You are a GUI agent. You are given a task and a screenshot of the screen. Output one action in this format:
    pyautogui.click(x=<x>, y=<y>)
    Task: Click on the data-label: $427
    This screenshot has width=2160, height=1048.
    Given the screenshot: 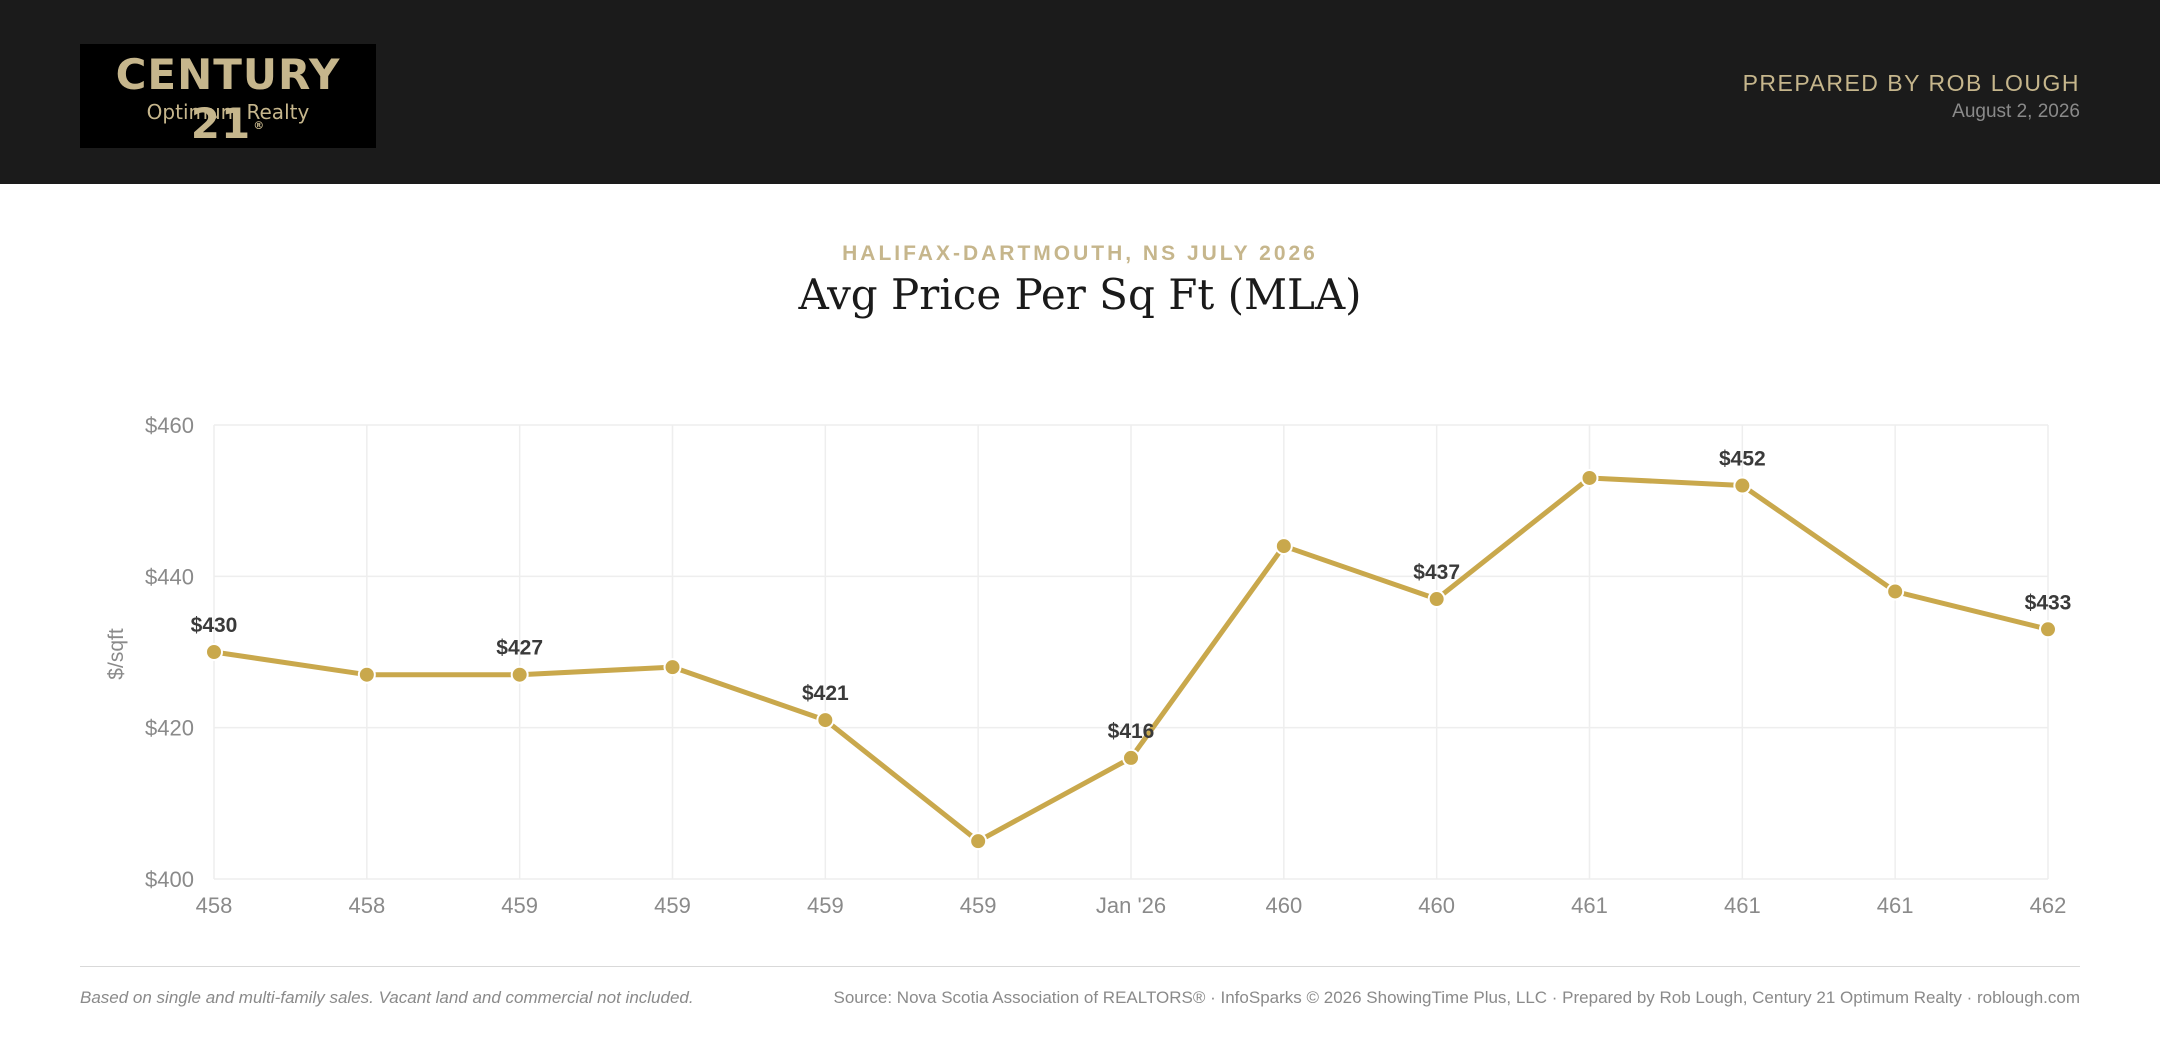 What is the action you would take?
    pyautogui.click(x=519, y=648)
    